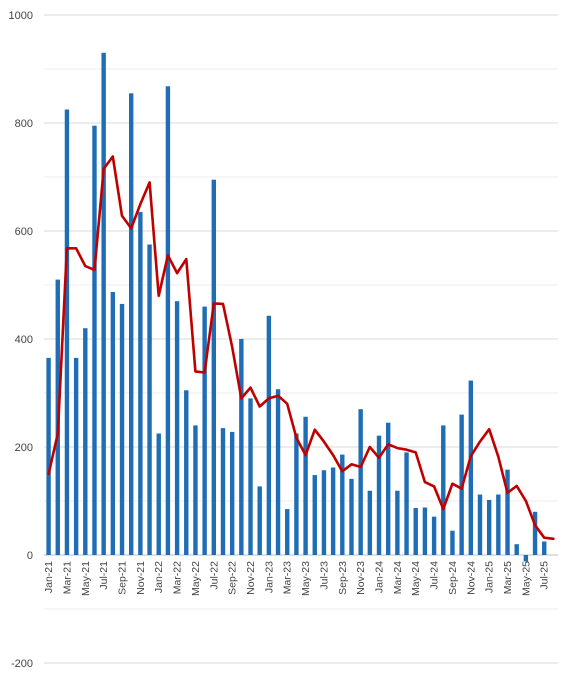 The height and width of the screenshot is (679, 572). I want to click on y-tick-label: 0, so click(30, 556).